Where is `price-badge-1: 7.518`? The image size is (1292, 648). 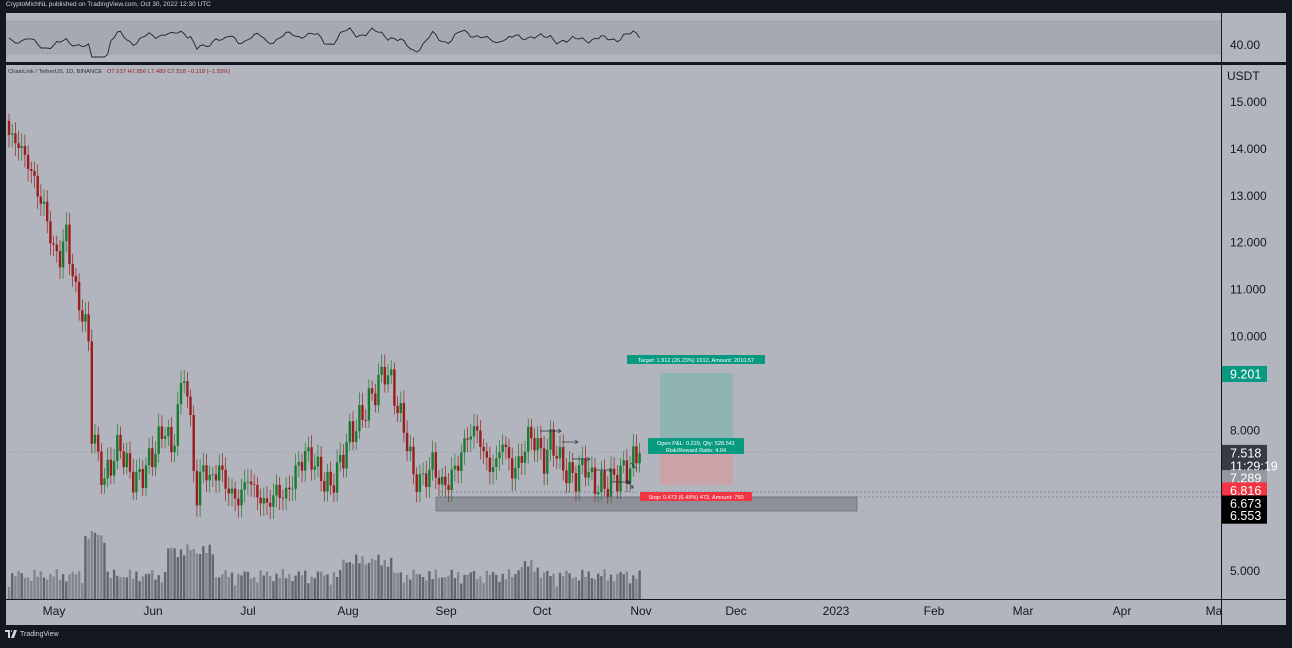
price-badge-1: 7.518 is located at coordinates (1245, 453).